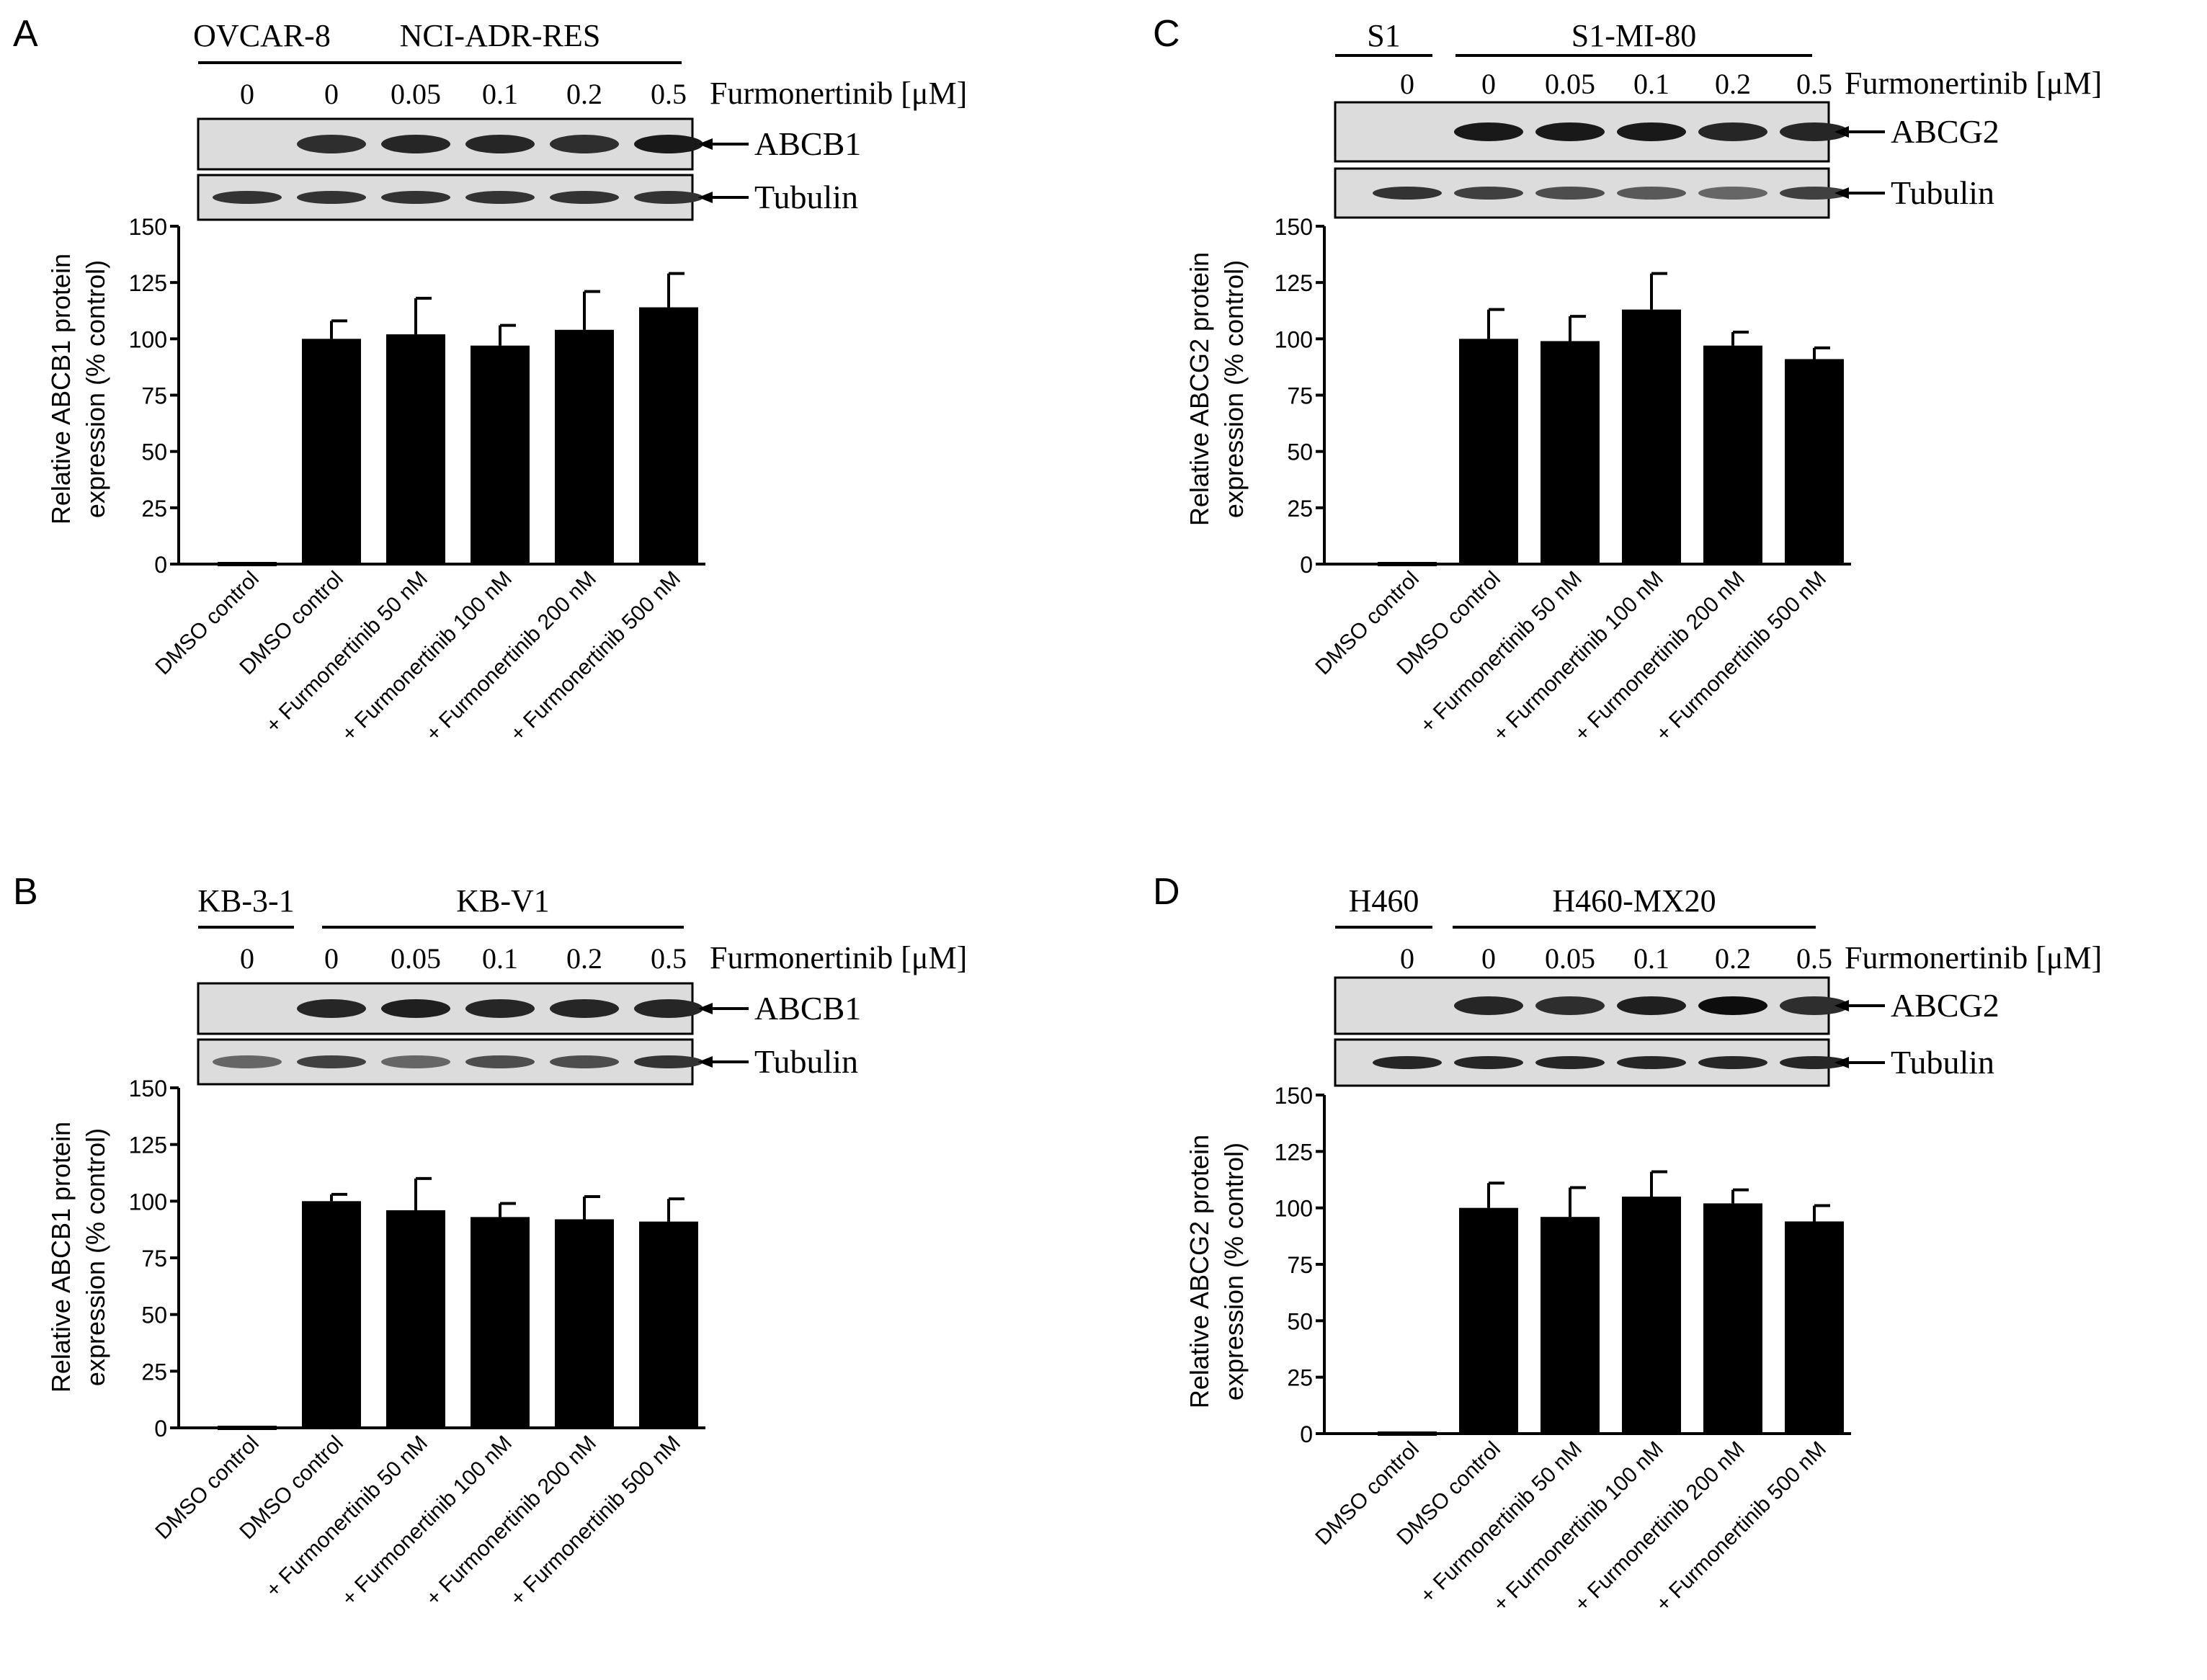 This screenshot has height=1680, width=2207. I want to click on parental-cell-label: H460, so click(1384, 901).